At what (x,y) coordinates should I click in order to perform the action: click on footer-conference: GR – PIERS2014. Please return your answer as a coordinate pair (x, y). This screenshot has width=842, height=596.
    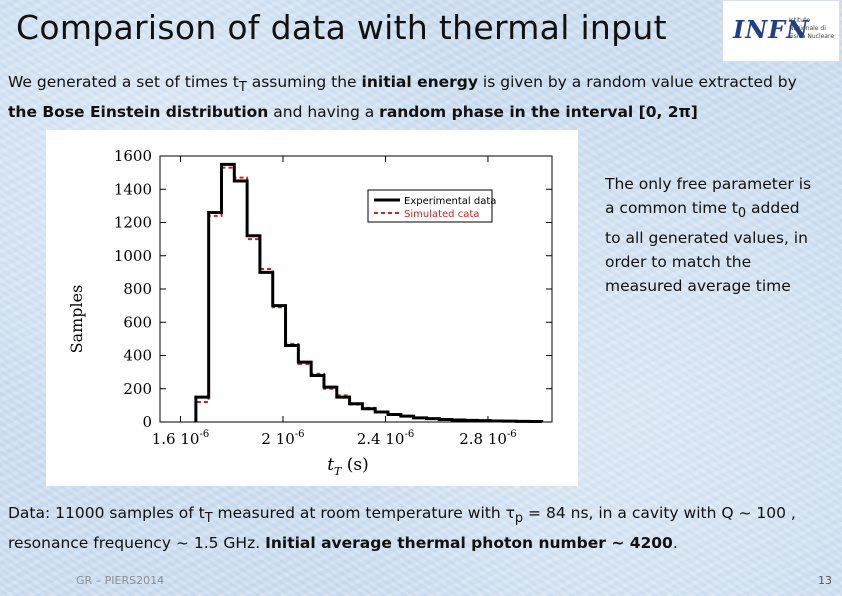
    Looking at the image, I should click on (120, 580).